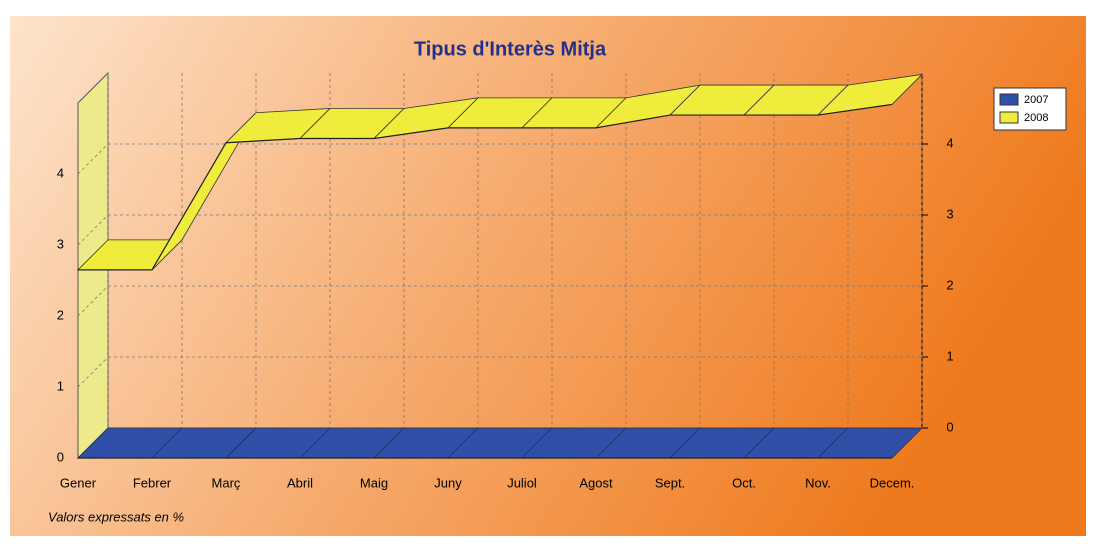 This screenshot has width=1094, height=544. I want to click on y-tick-label-right: 1, so click(949, 355).